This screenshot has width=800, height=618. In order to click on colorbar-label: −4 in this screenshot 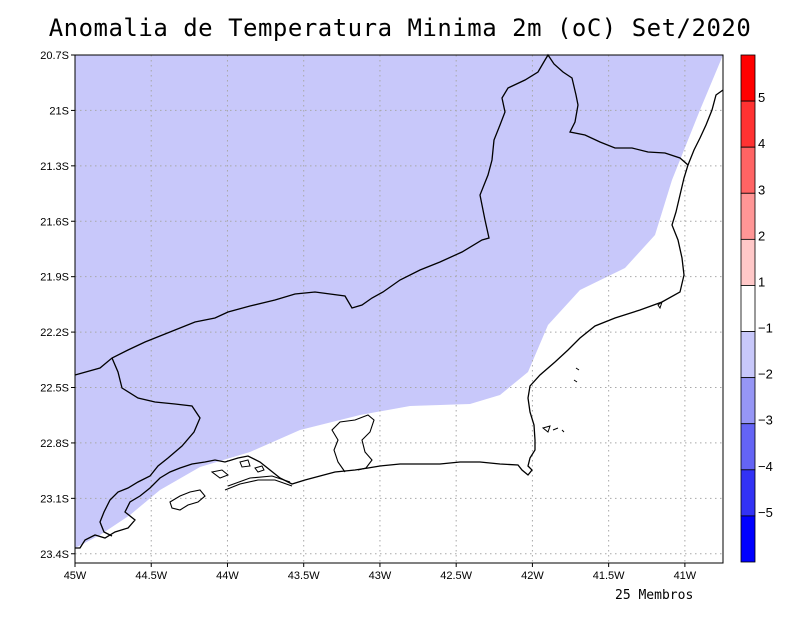, I will do `click(765, 466)`.